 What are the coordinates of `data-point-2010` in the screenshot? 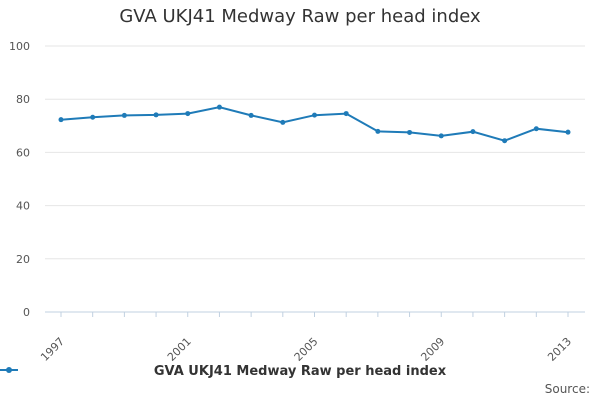 It's located at (473, 132).